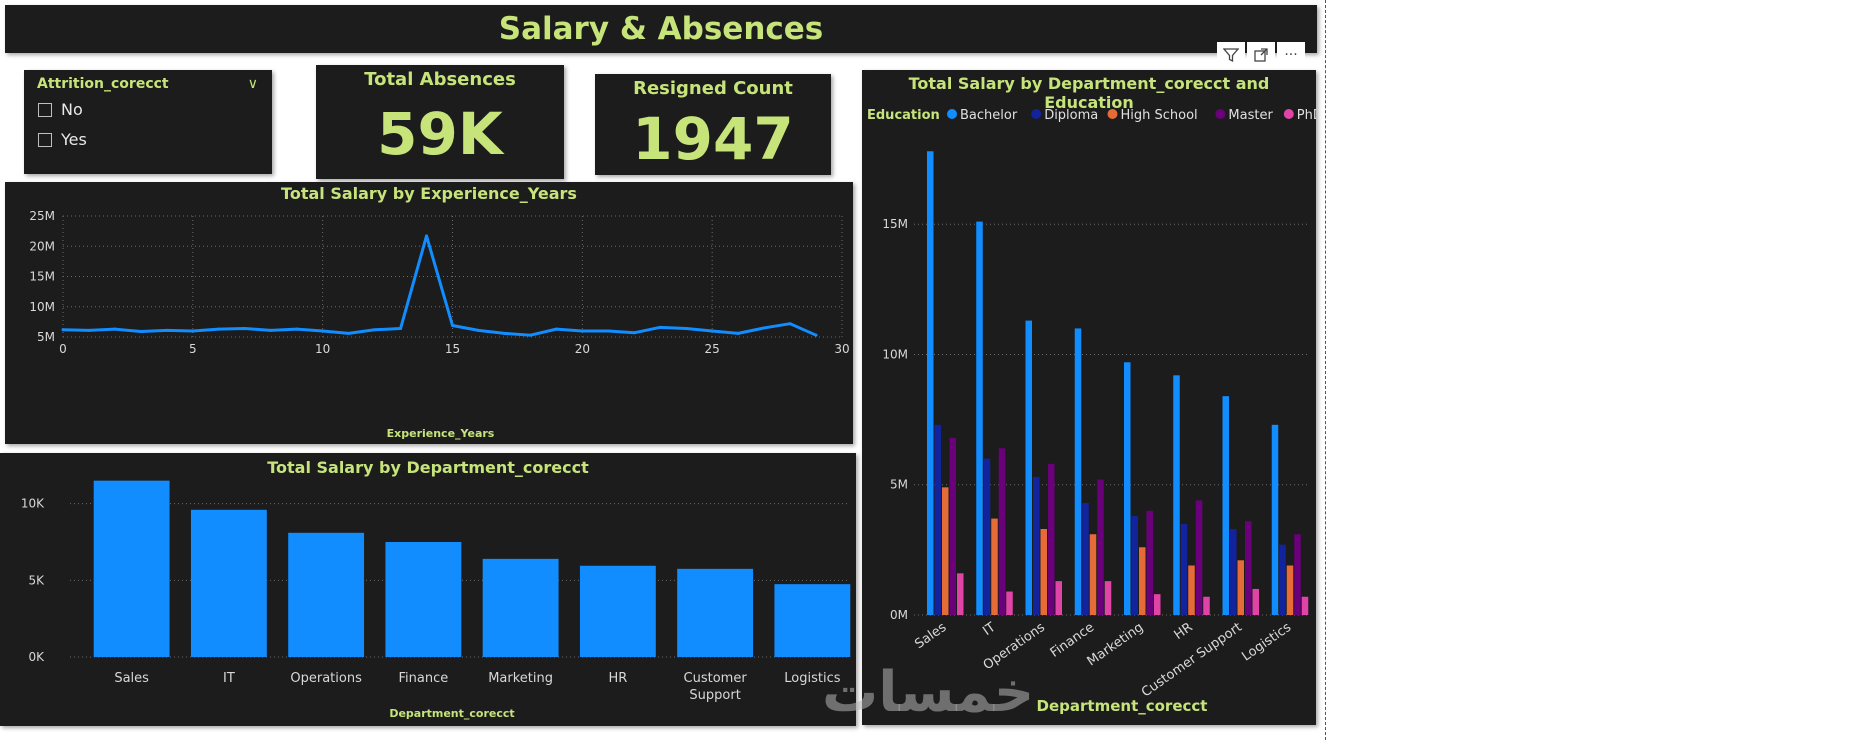 Image resolution: width=1865 pixels, height=740 pixels. Describe the element at coordinates (930, 636) in the screenshot. I see `x-tick-label: Sales` at that location.